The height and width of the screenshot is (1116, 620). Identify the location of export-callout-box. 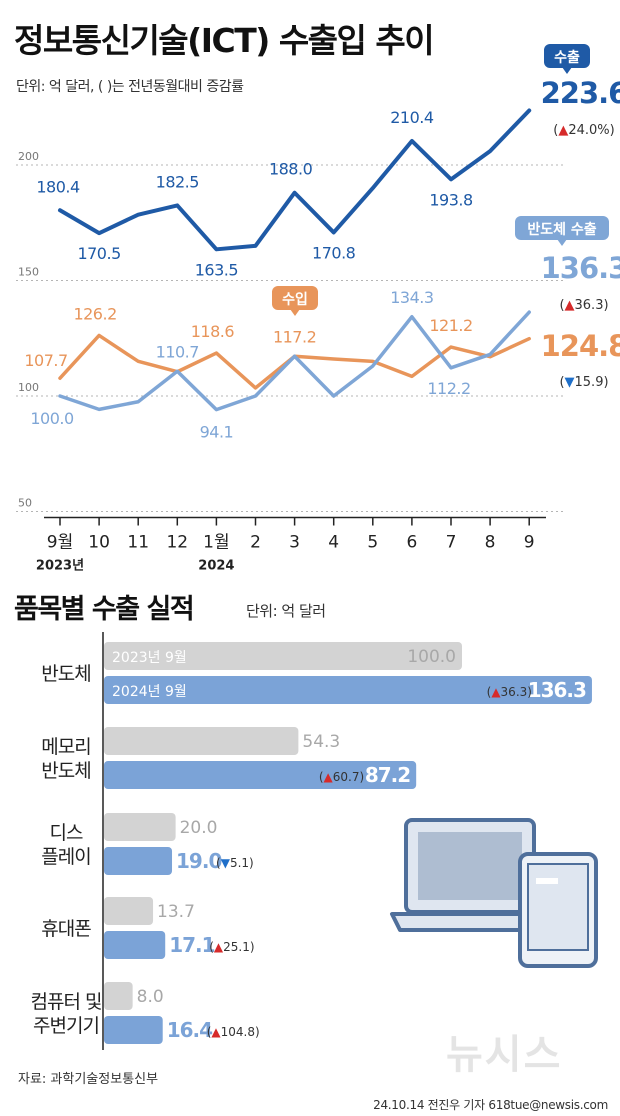
(567, 56).